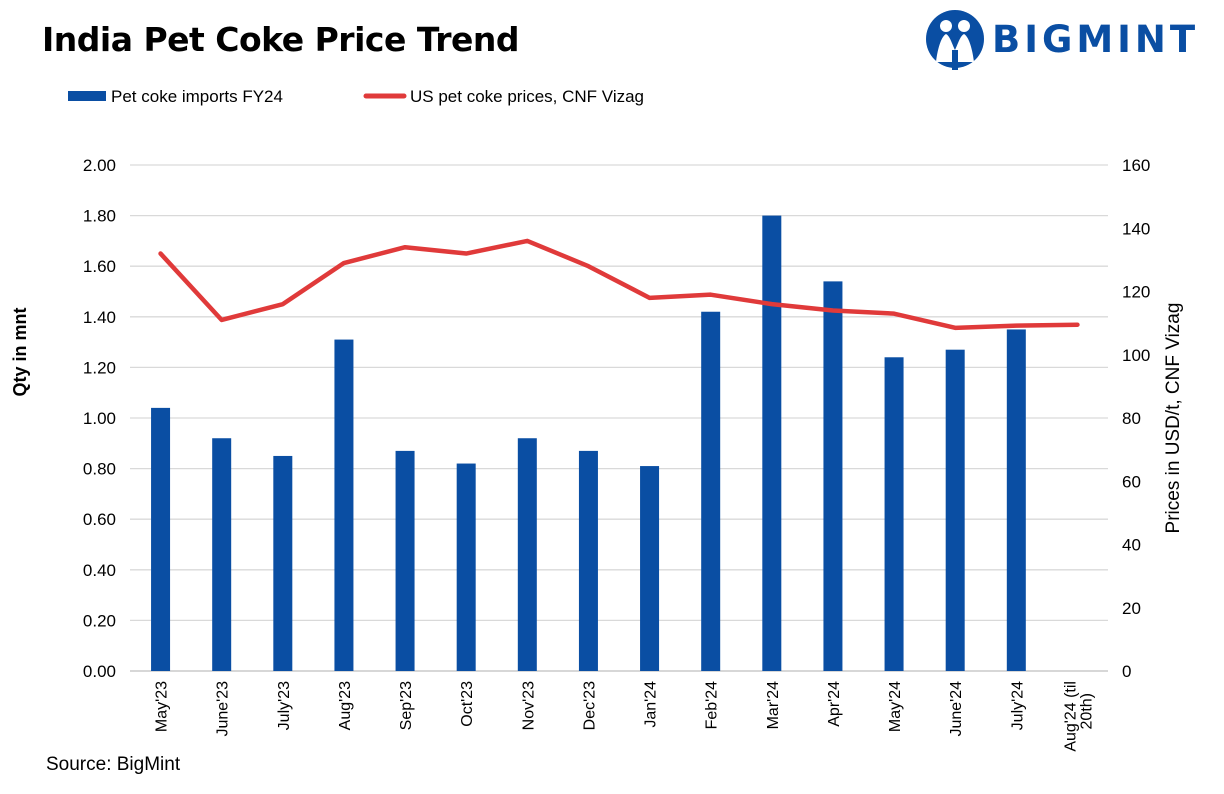 The width and height of the screenshot is (1224, 794). What do you see at coordinates (280, 39) in the screenshot?
I see `chart-title: India Pet Coke Price Trend` at bounding box center [280, 39].